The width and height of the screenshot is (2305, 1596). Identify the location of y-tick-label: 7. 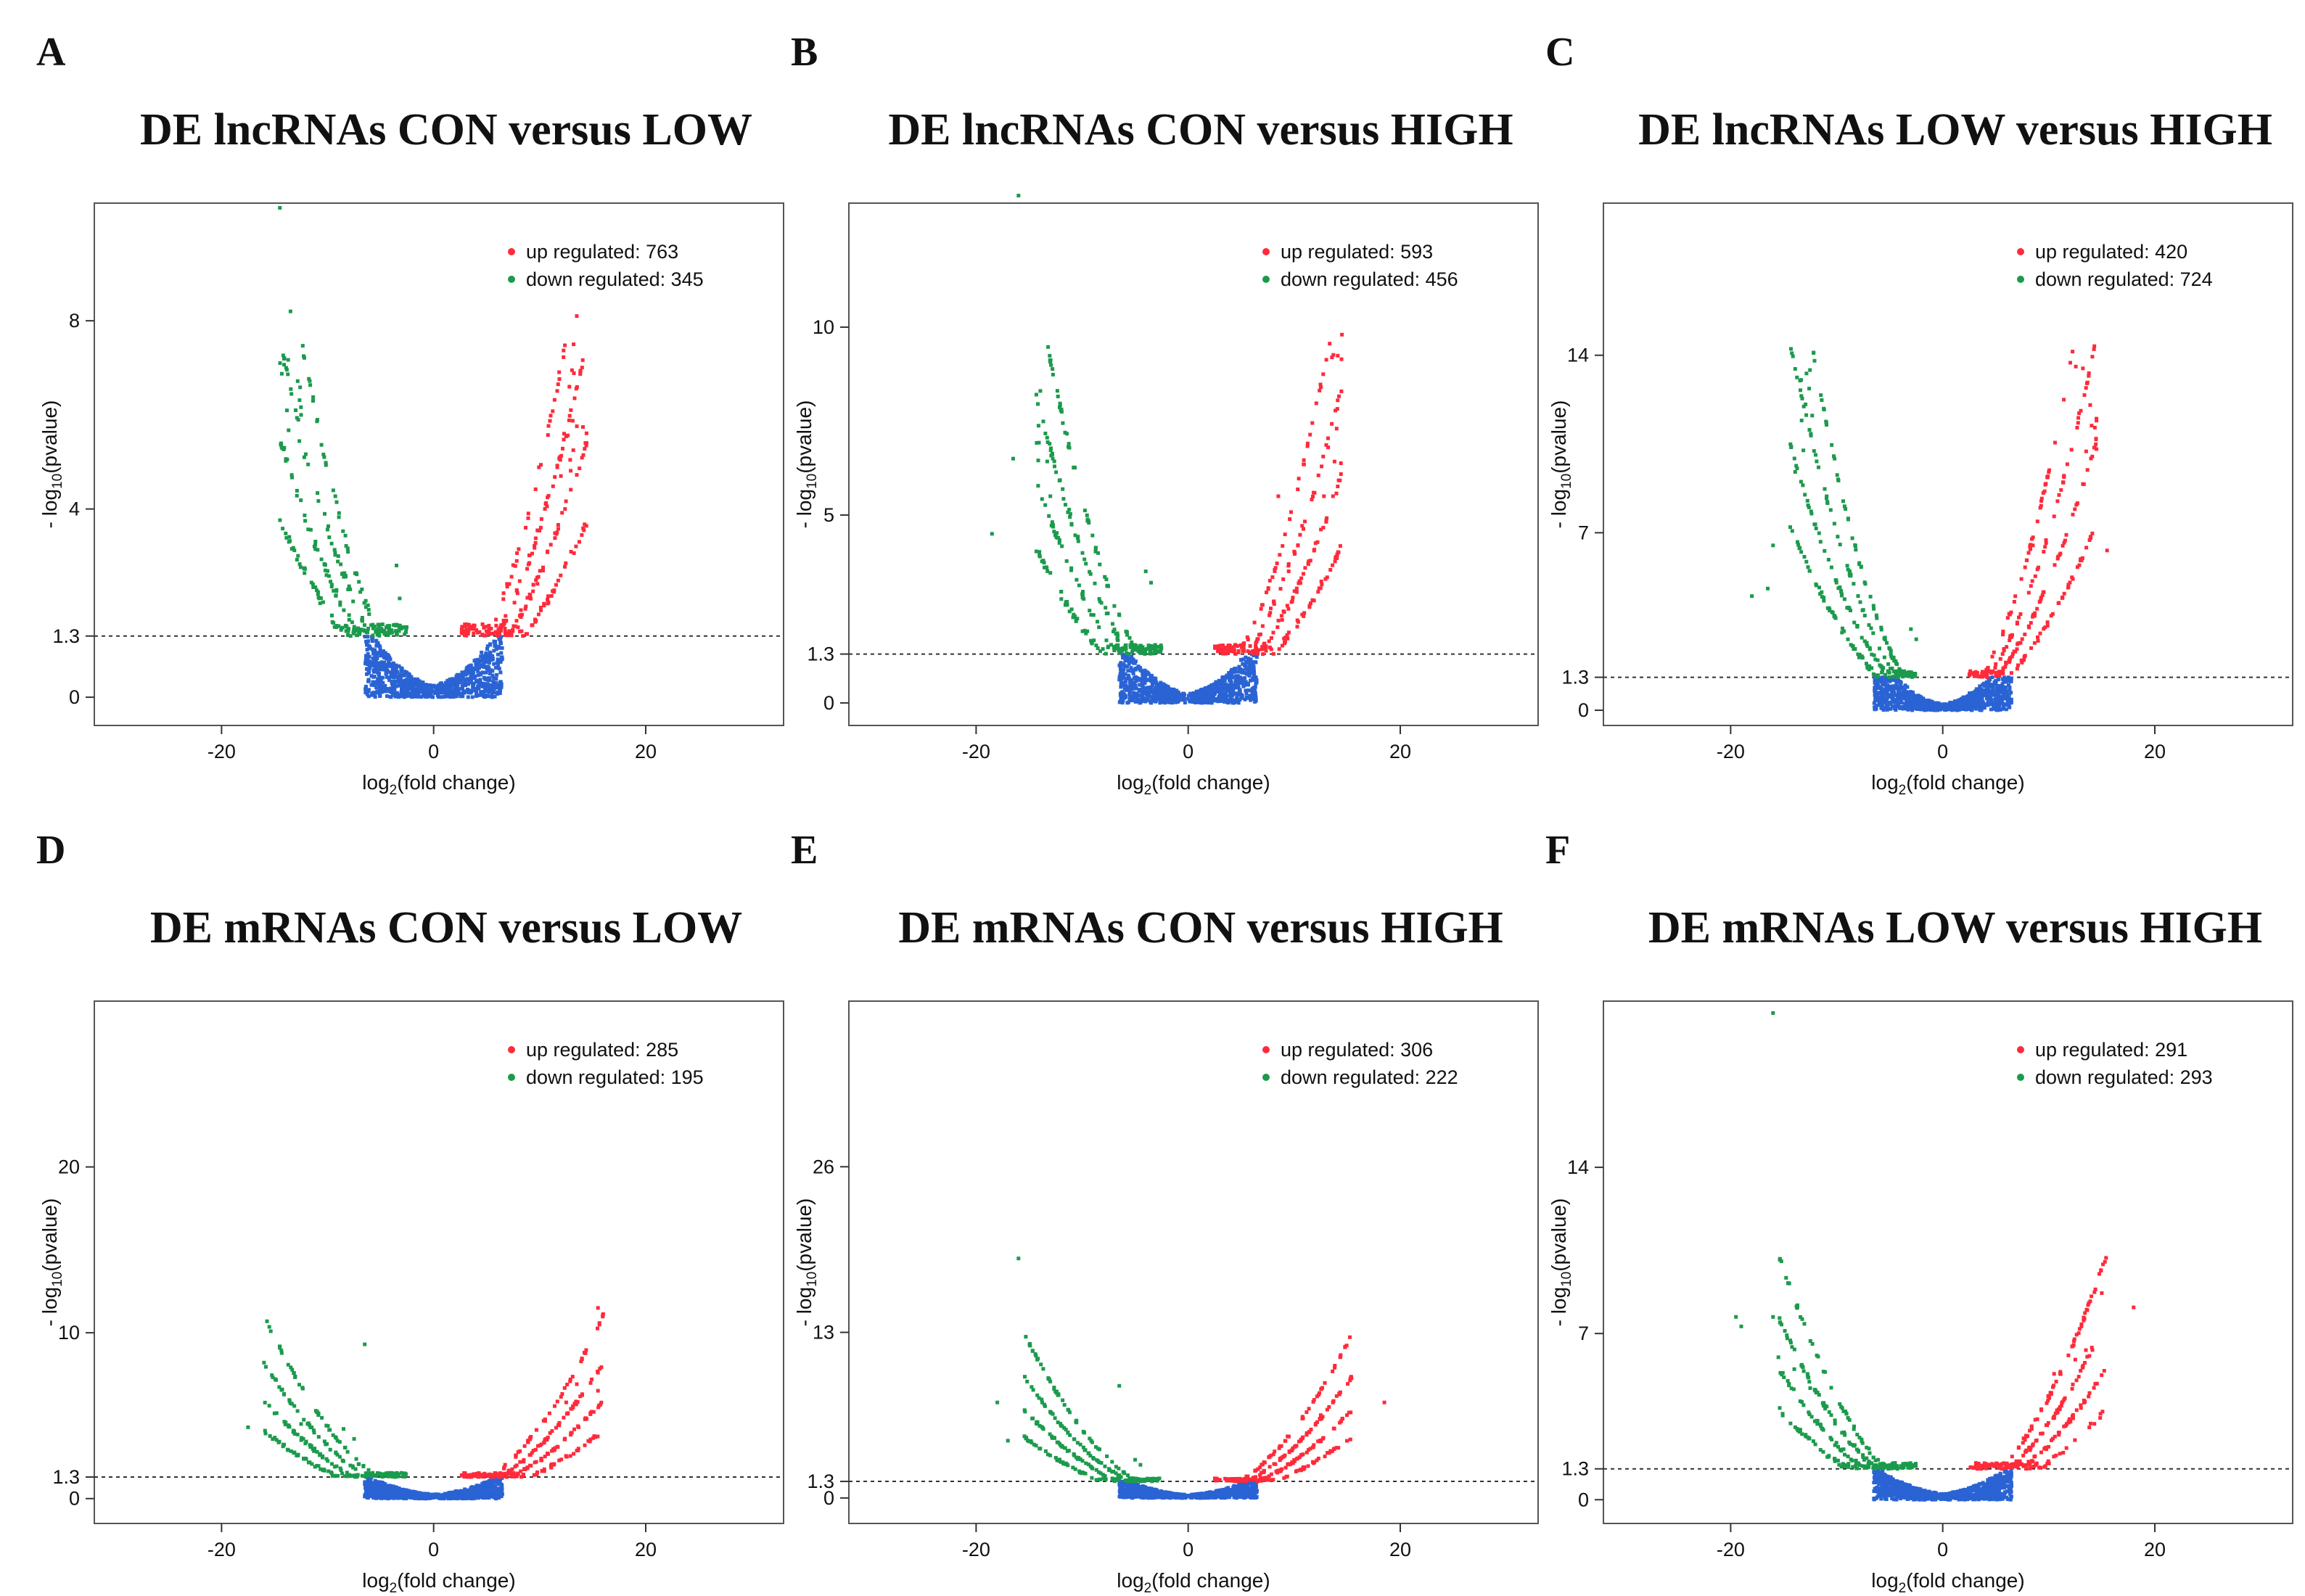
(1583, 532).